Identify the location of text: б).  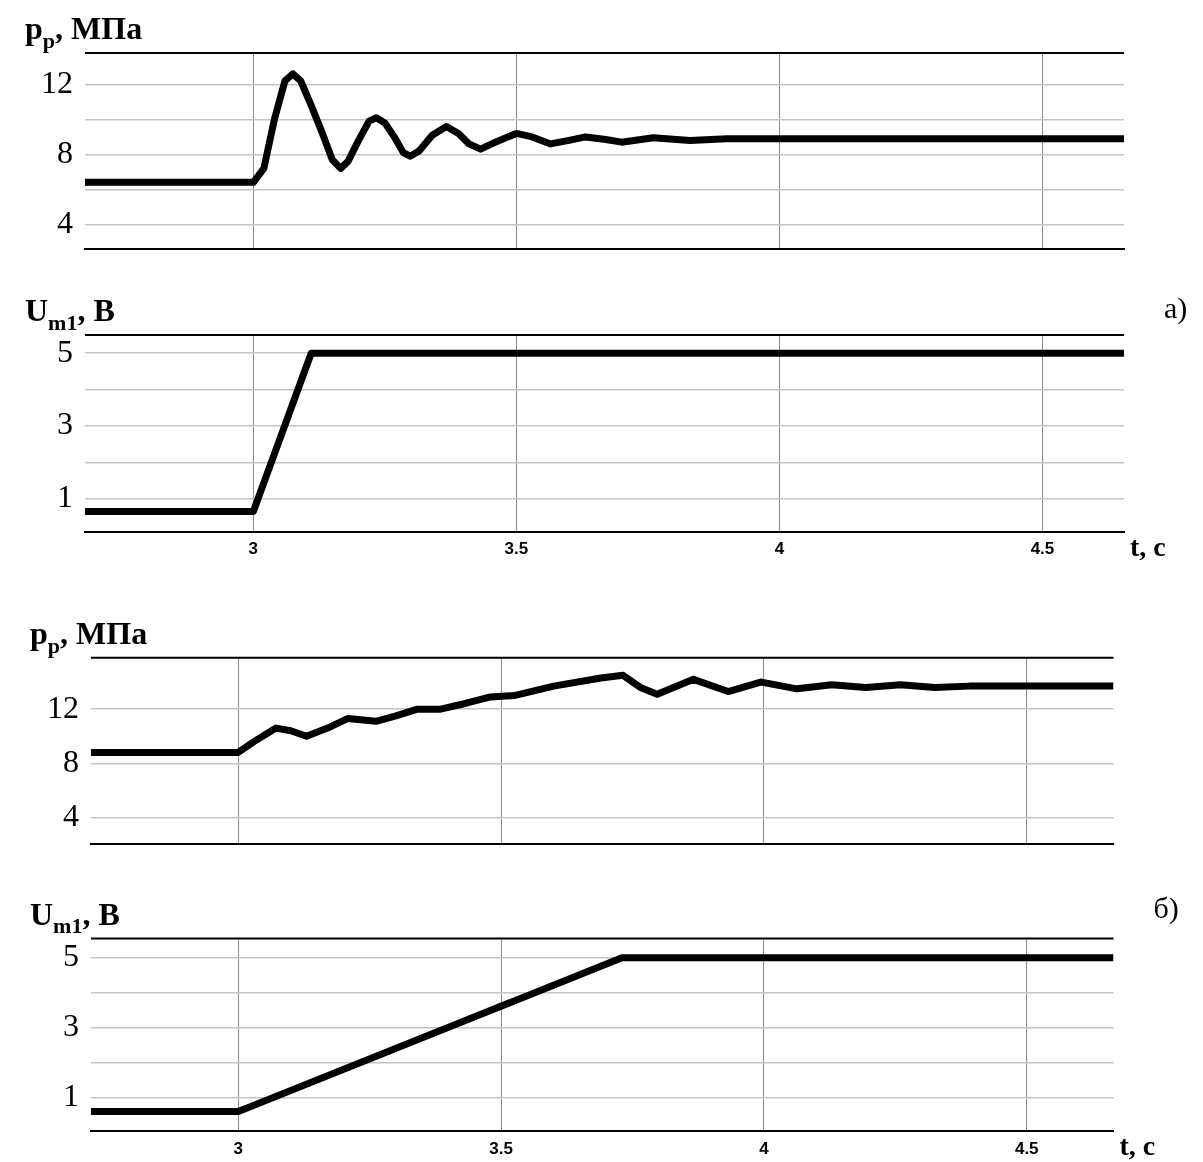
(1166, 908).